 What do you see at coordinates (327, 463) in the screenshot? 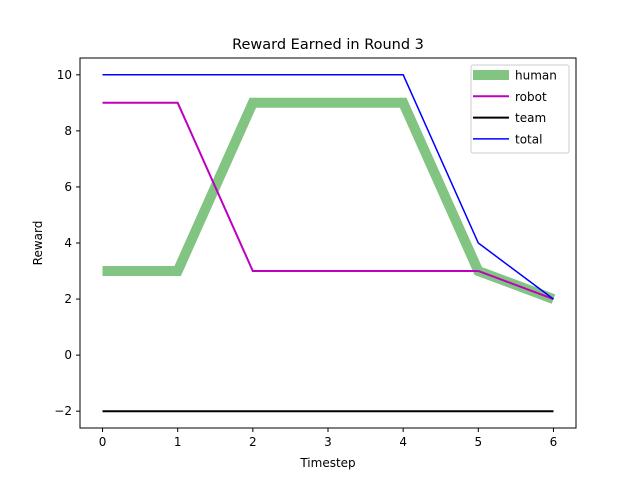
I see `x-axis-label: Timestep` at bounding box center [327, 463].